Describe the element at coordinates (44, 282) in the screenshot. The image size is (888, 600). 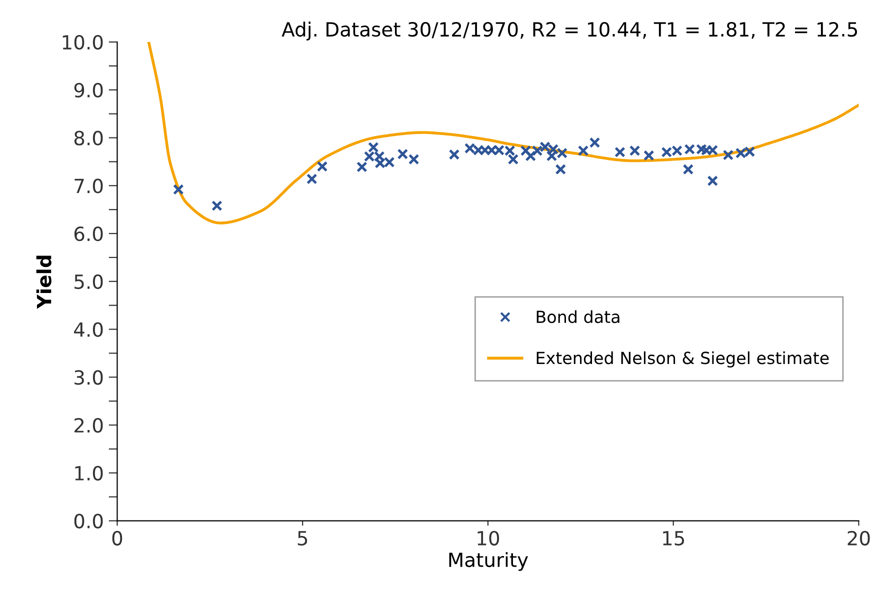
I see `y-axis-title: Yield` at that location.